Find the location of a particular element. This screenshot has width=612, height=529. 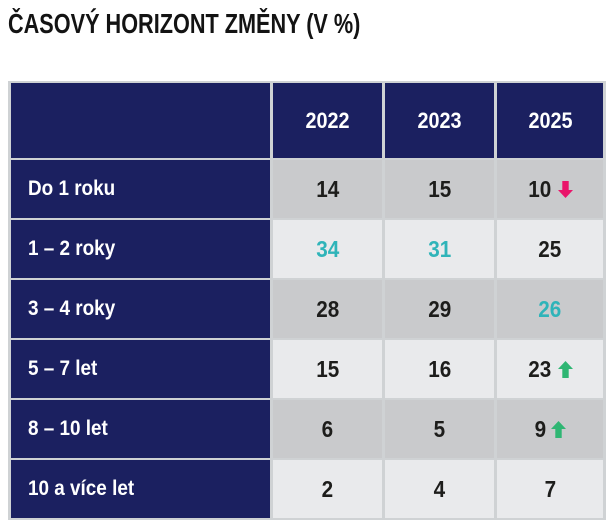

column-header-label: 2023 is located at coordinates (439, 120).